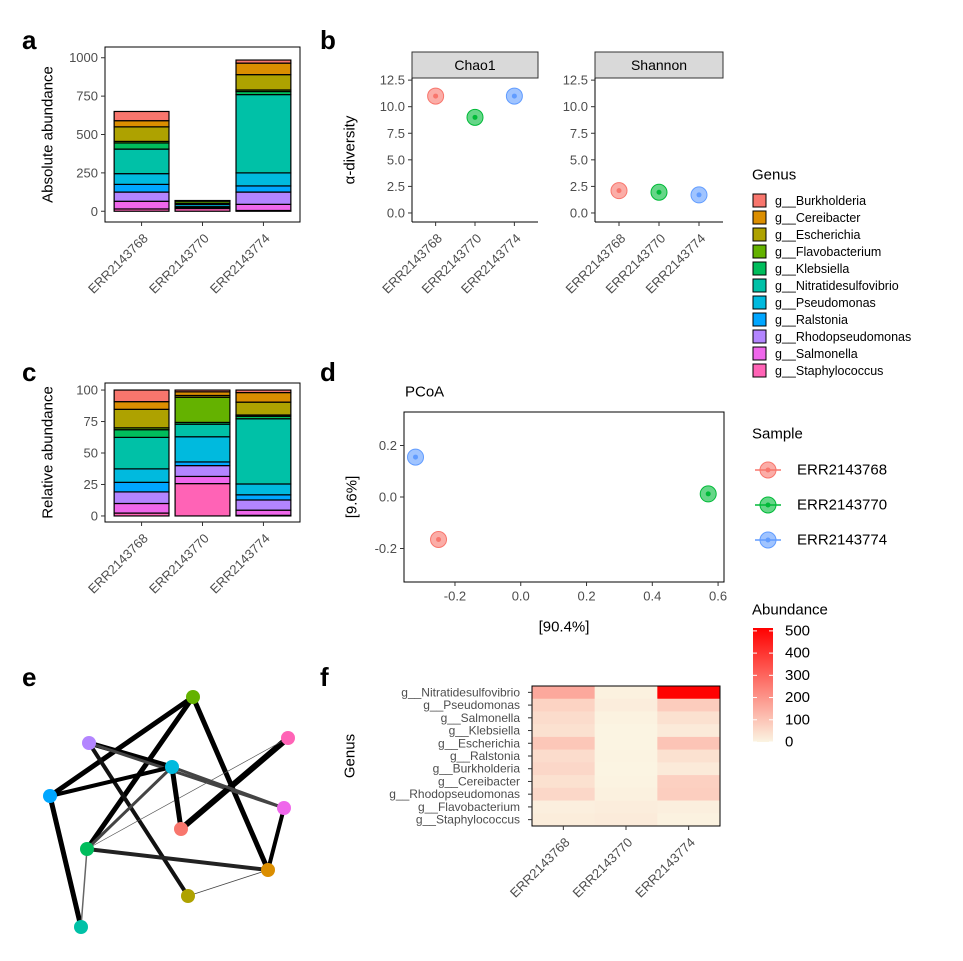 The image size is (963, 961). What do you see at coordinates (396, 212) in the screenshot?
I see `y-tick-label: 0.0` at bounding box center [396, 212].